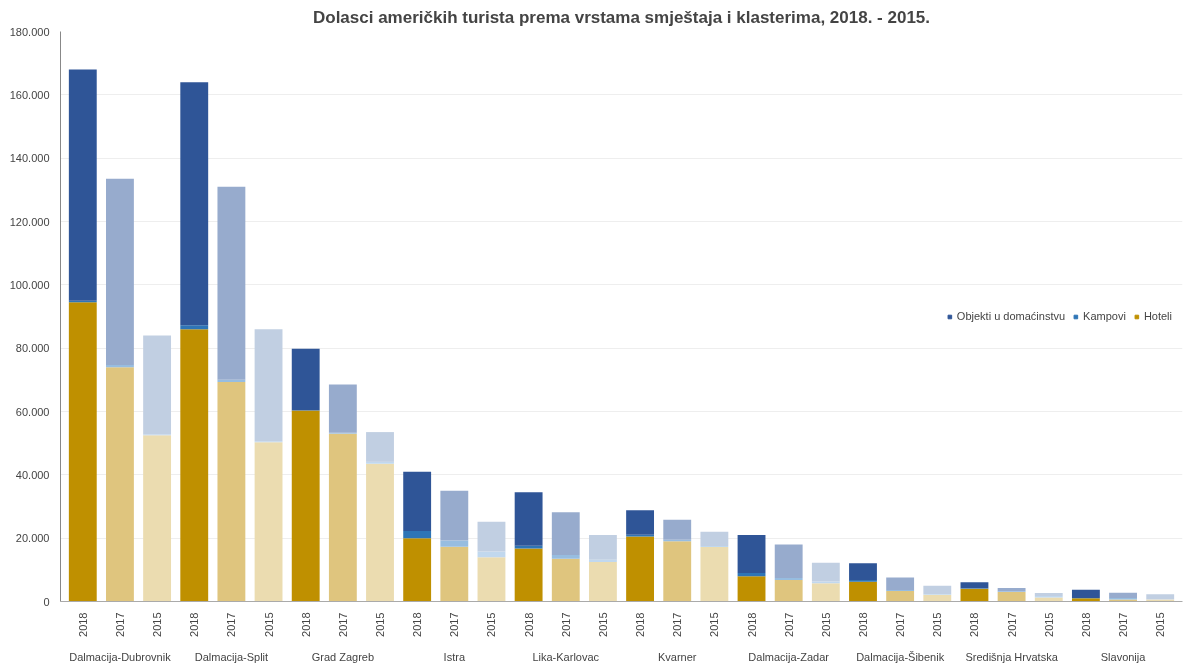 The image size is (1194, 670). I want to click on text: Dalmacija-Šibenik, so click(900, 656).